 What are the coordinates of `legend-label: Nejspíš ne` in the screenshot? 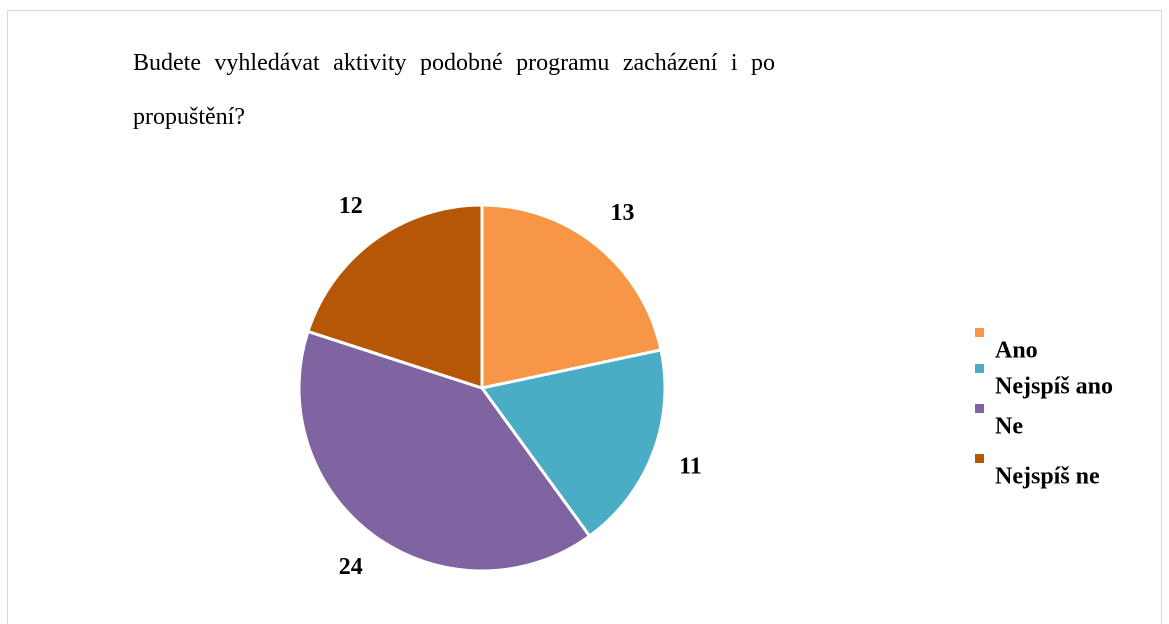 It's located at (1047, 477).